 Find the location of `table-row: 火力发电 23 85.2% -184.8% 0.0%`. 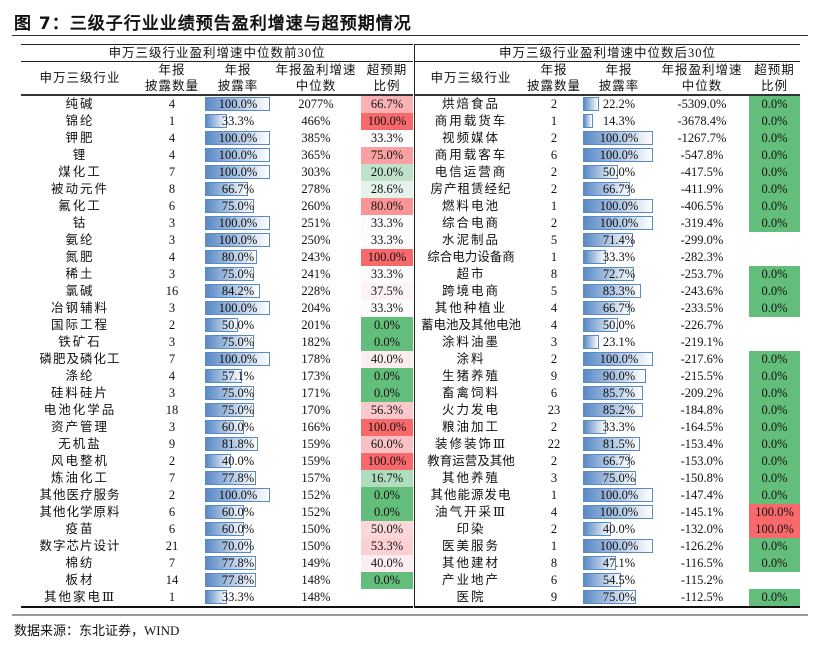

table-row: 火力发电 23 85.2% -184.8% 0.0% is located at coordinates (607, 410).